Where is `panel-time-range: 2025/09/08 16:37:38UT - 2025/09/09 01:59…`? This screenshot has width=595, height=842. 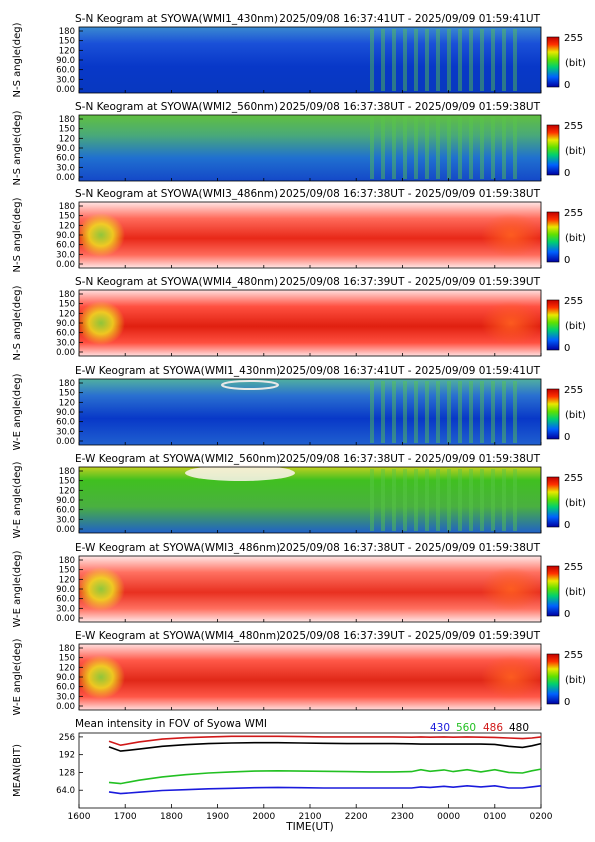
panel-time-range: 2025/09/08 16:37:38UT - 2025/09/09 01:59… is located at coordinates (409, 548).